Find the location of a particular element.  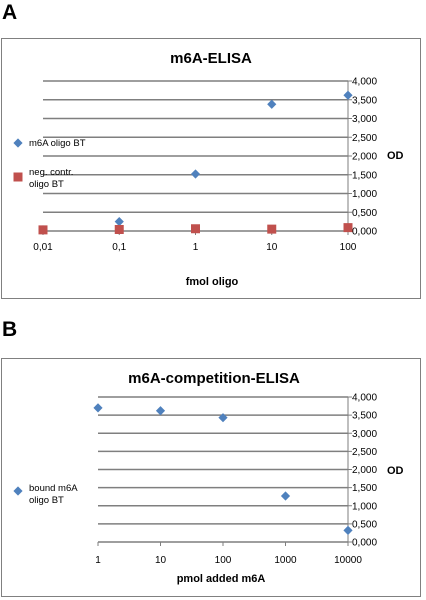

legend: m6A oligo BT neg. contr. oligo BT is located at coordinates (49, 164).